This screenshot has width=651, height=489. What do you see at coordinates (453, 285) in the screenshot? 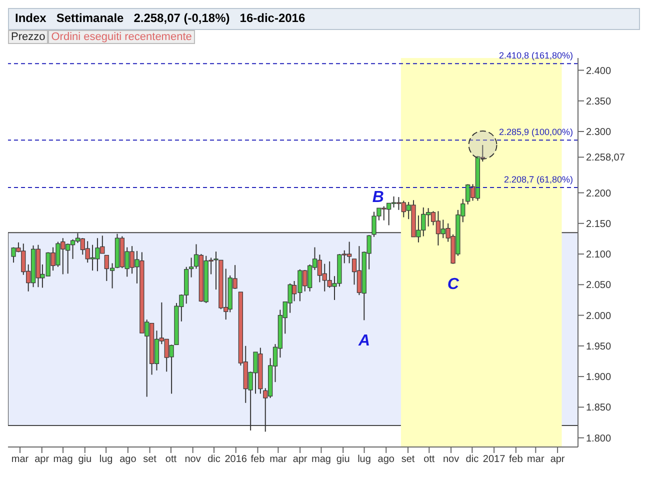
I see `annotation: C` at bounding box center [453, 285].